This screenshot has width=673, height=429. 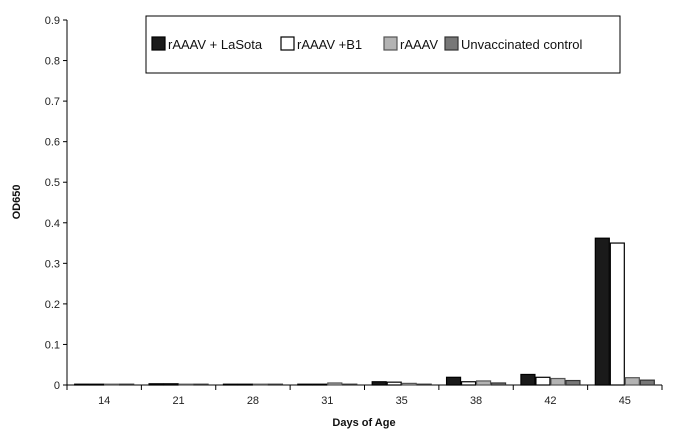 I want to click on x-axis: 14 21 28 31 35 38 42 45, so click(x=364, y=395).